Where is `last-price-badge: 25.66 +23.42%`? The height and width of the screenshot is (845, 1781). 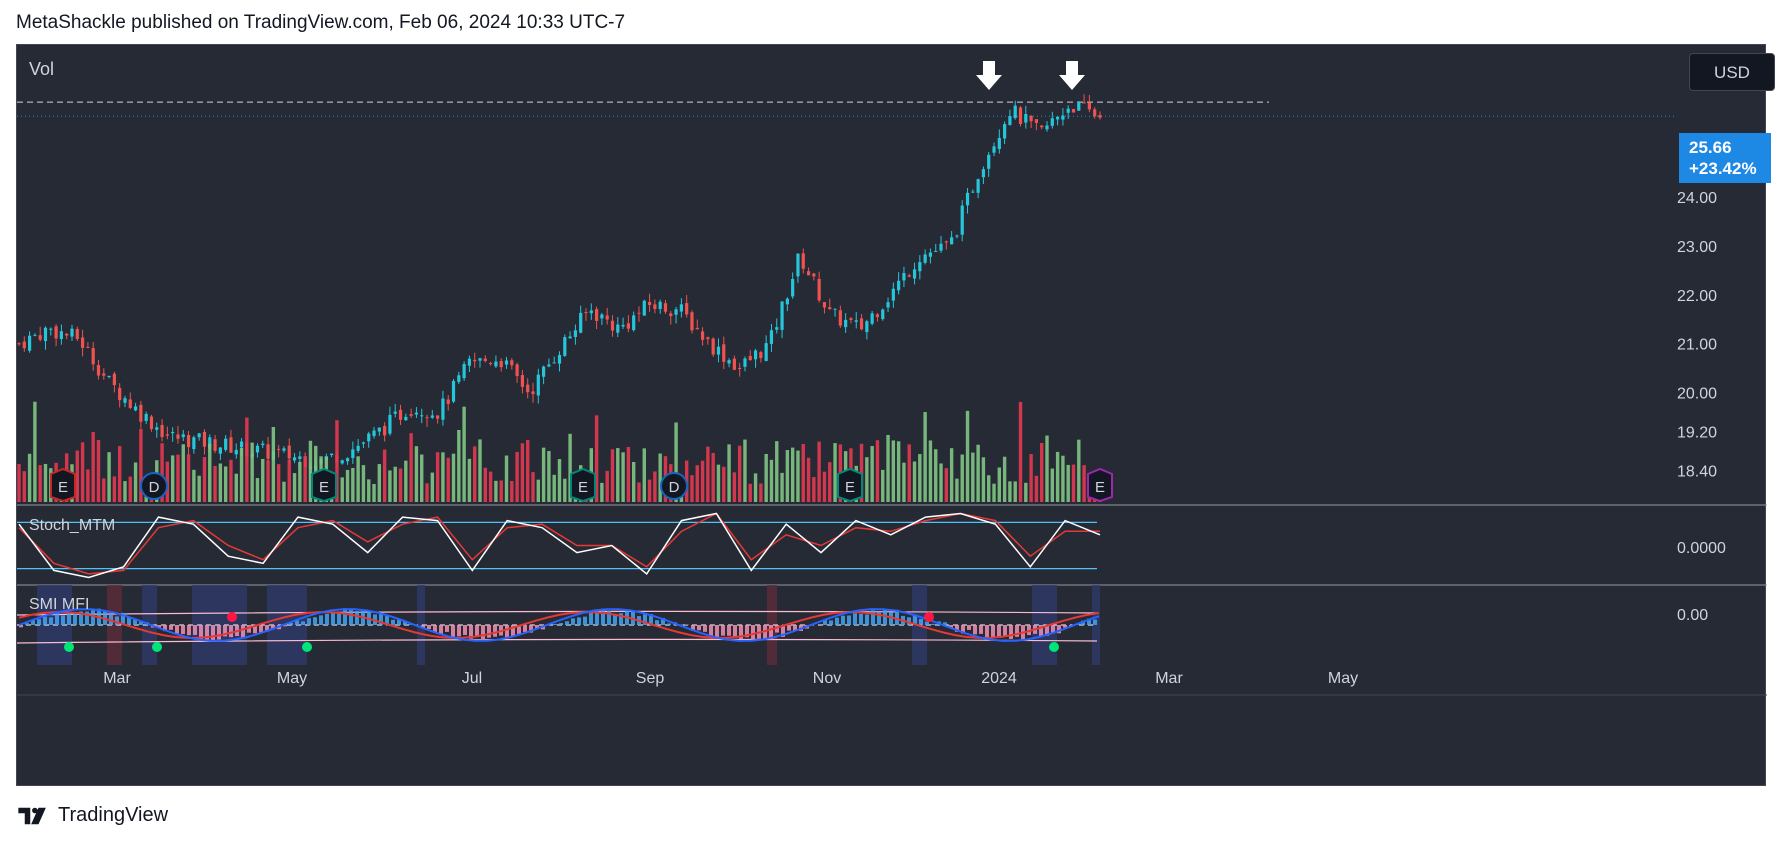
last-price-badge: 25.66 +23.42% is located at coordinates (1725, 158).